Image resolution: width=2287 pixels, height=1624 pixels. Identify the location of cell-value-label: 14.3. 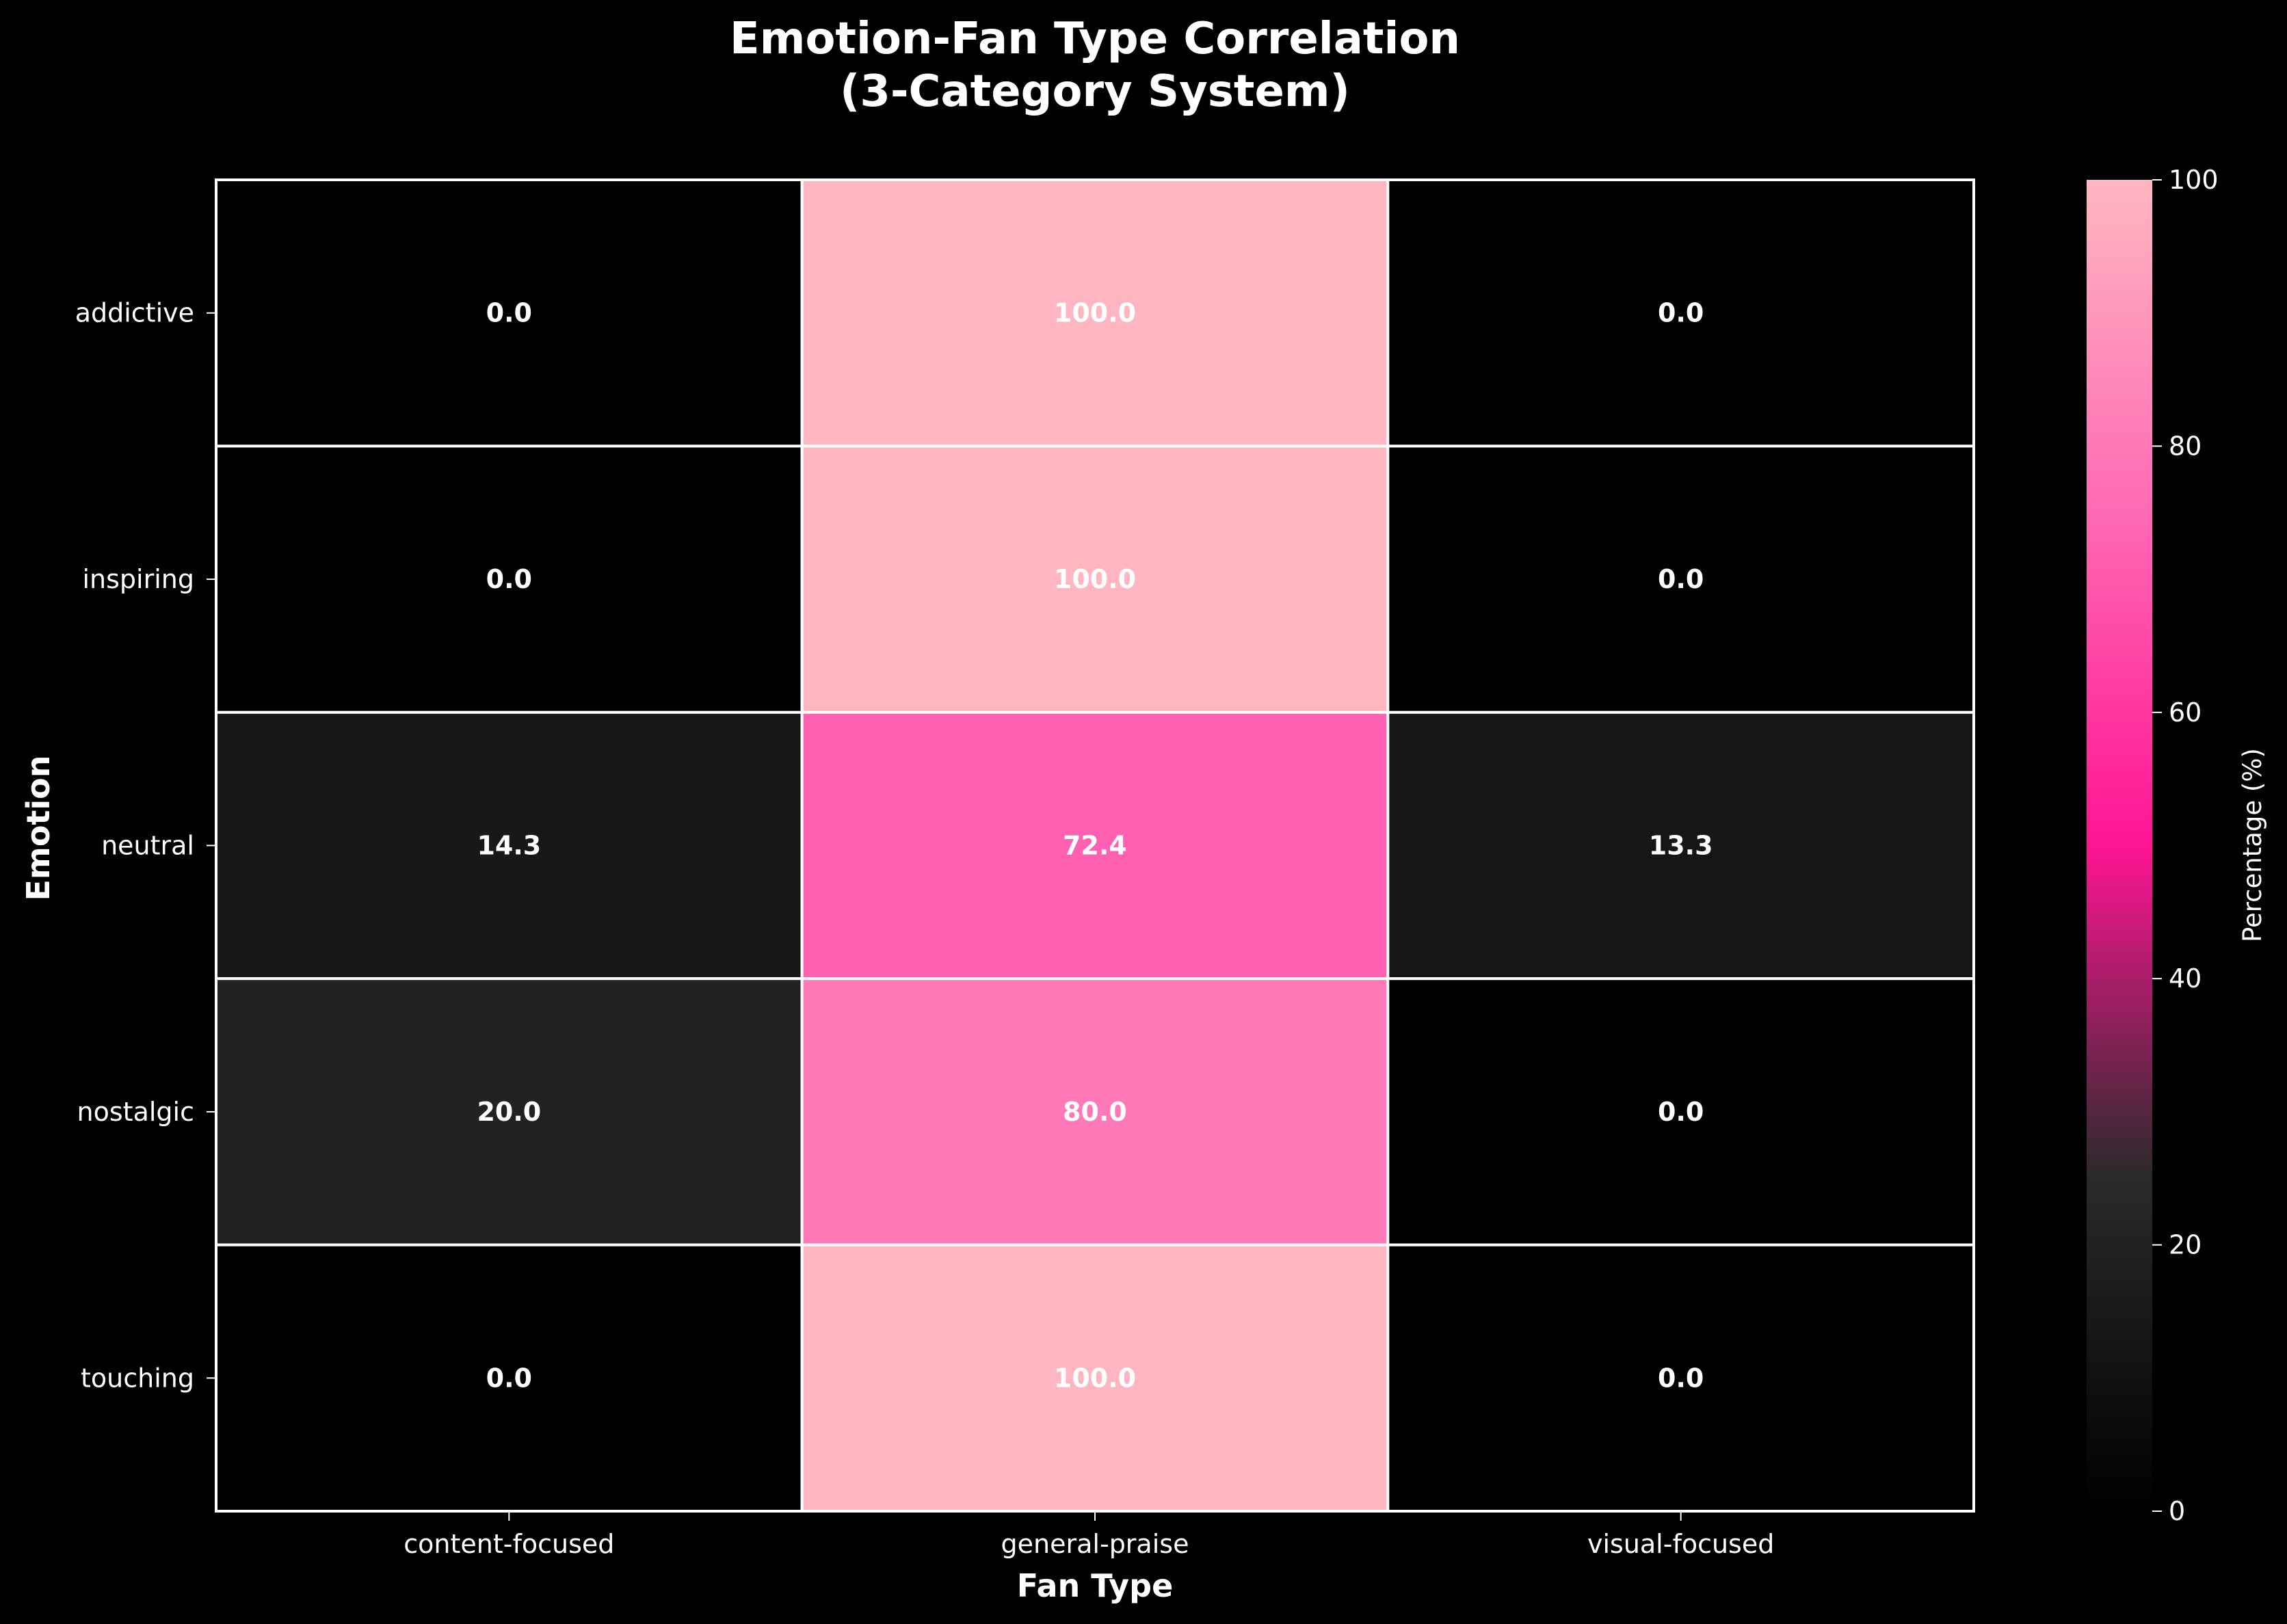
(509, 846).